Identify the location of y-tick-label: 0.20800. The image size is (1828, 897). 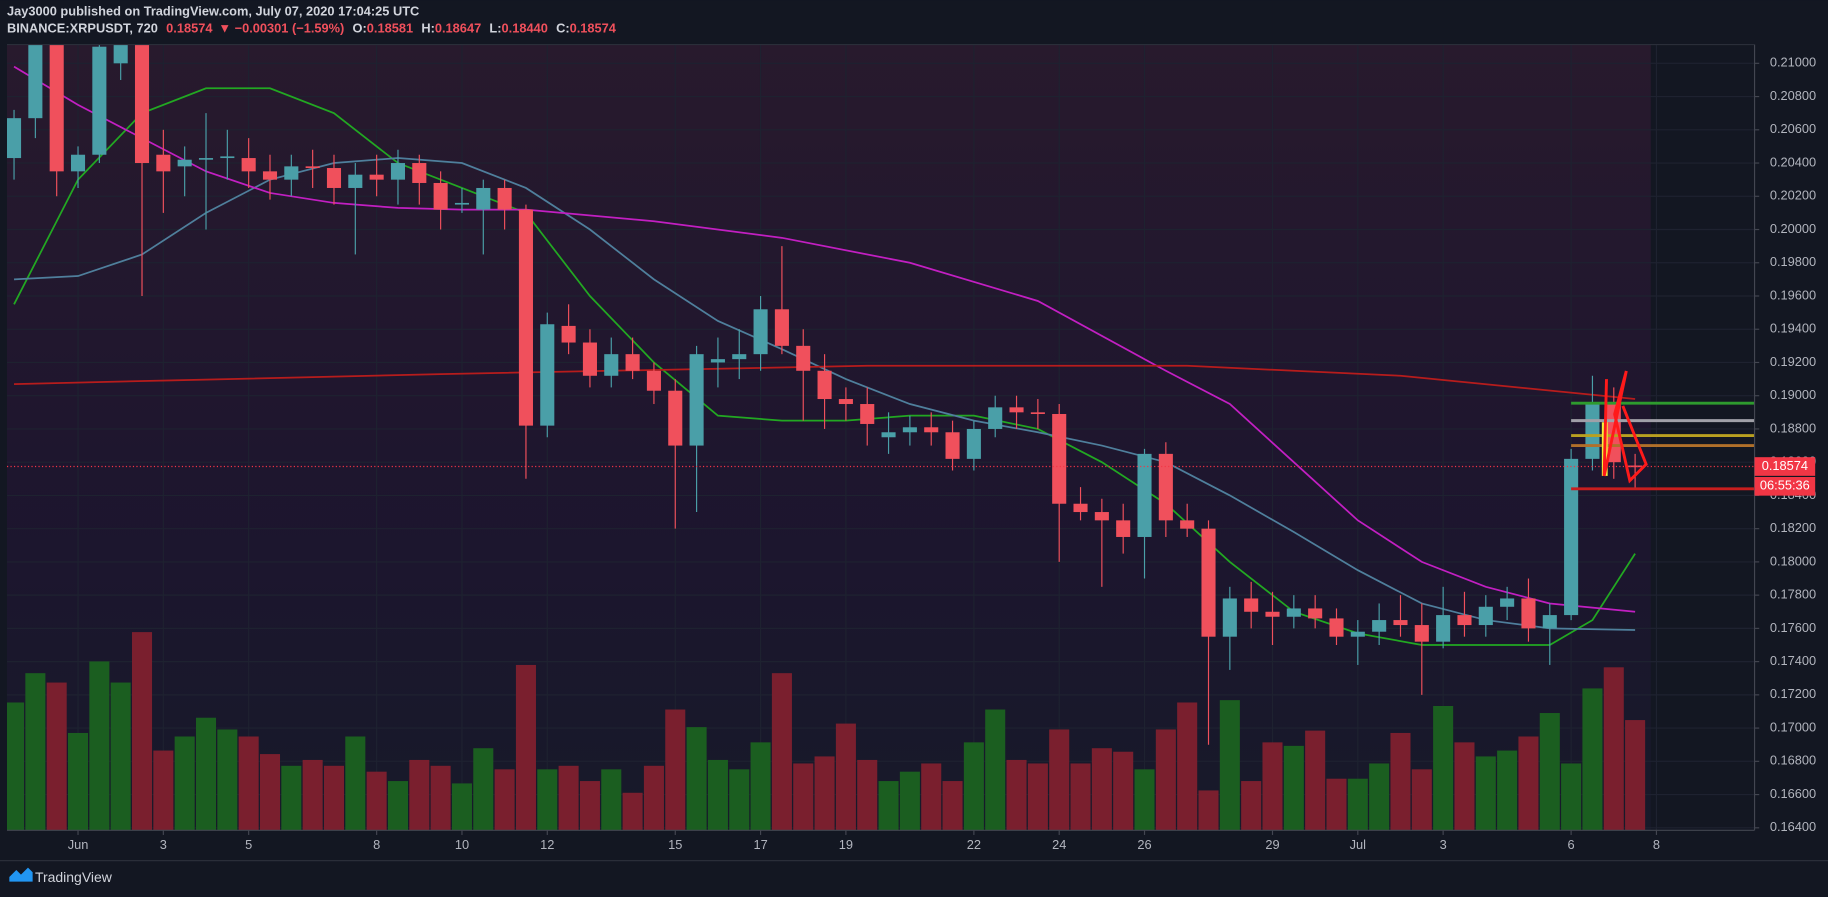
(1793, 95).